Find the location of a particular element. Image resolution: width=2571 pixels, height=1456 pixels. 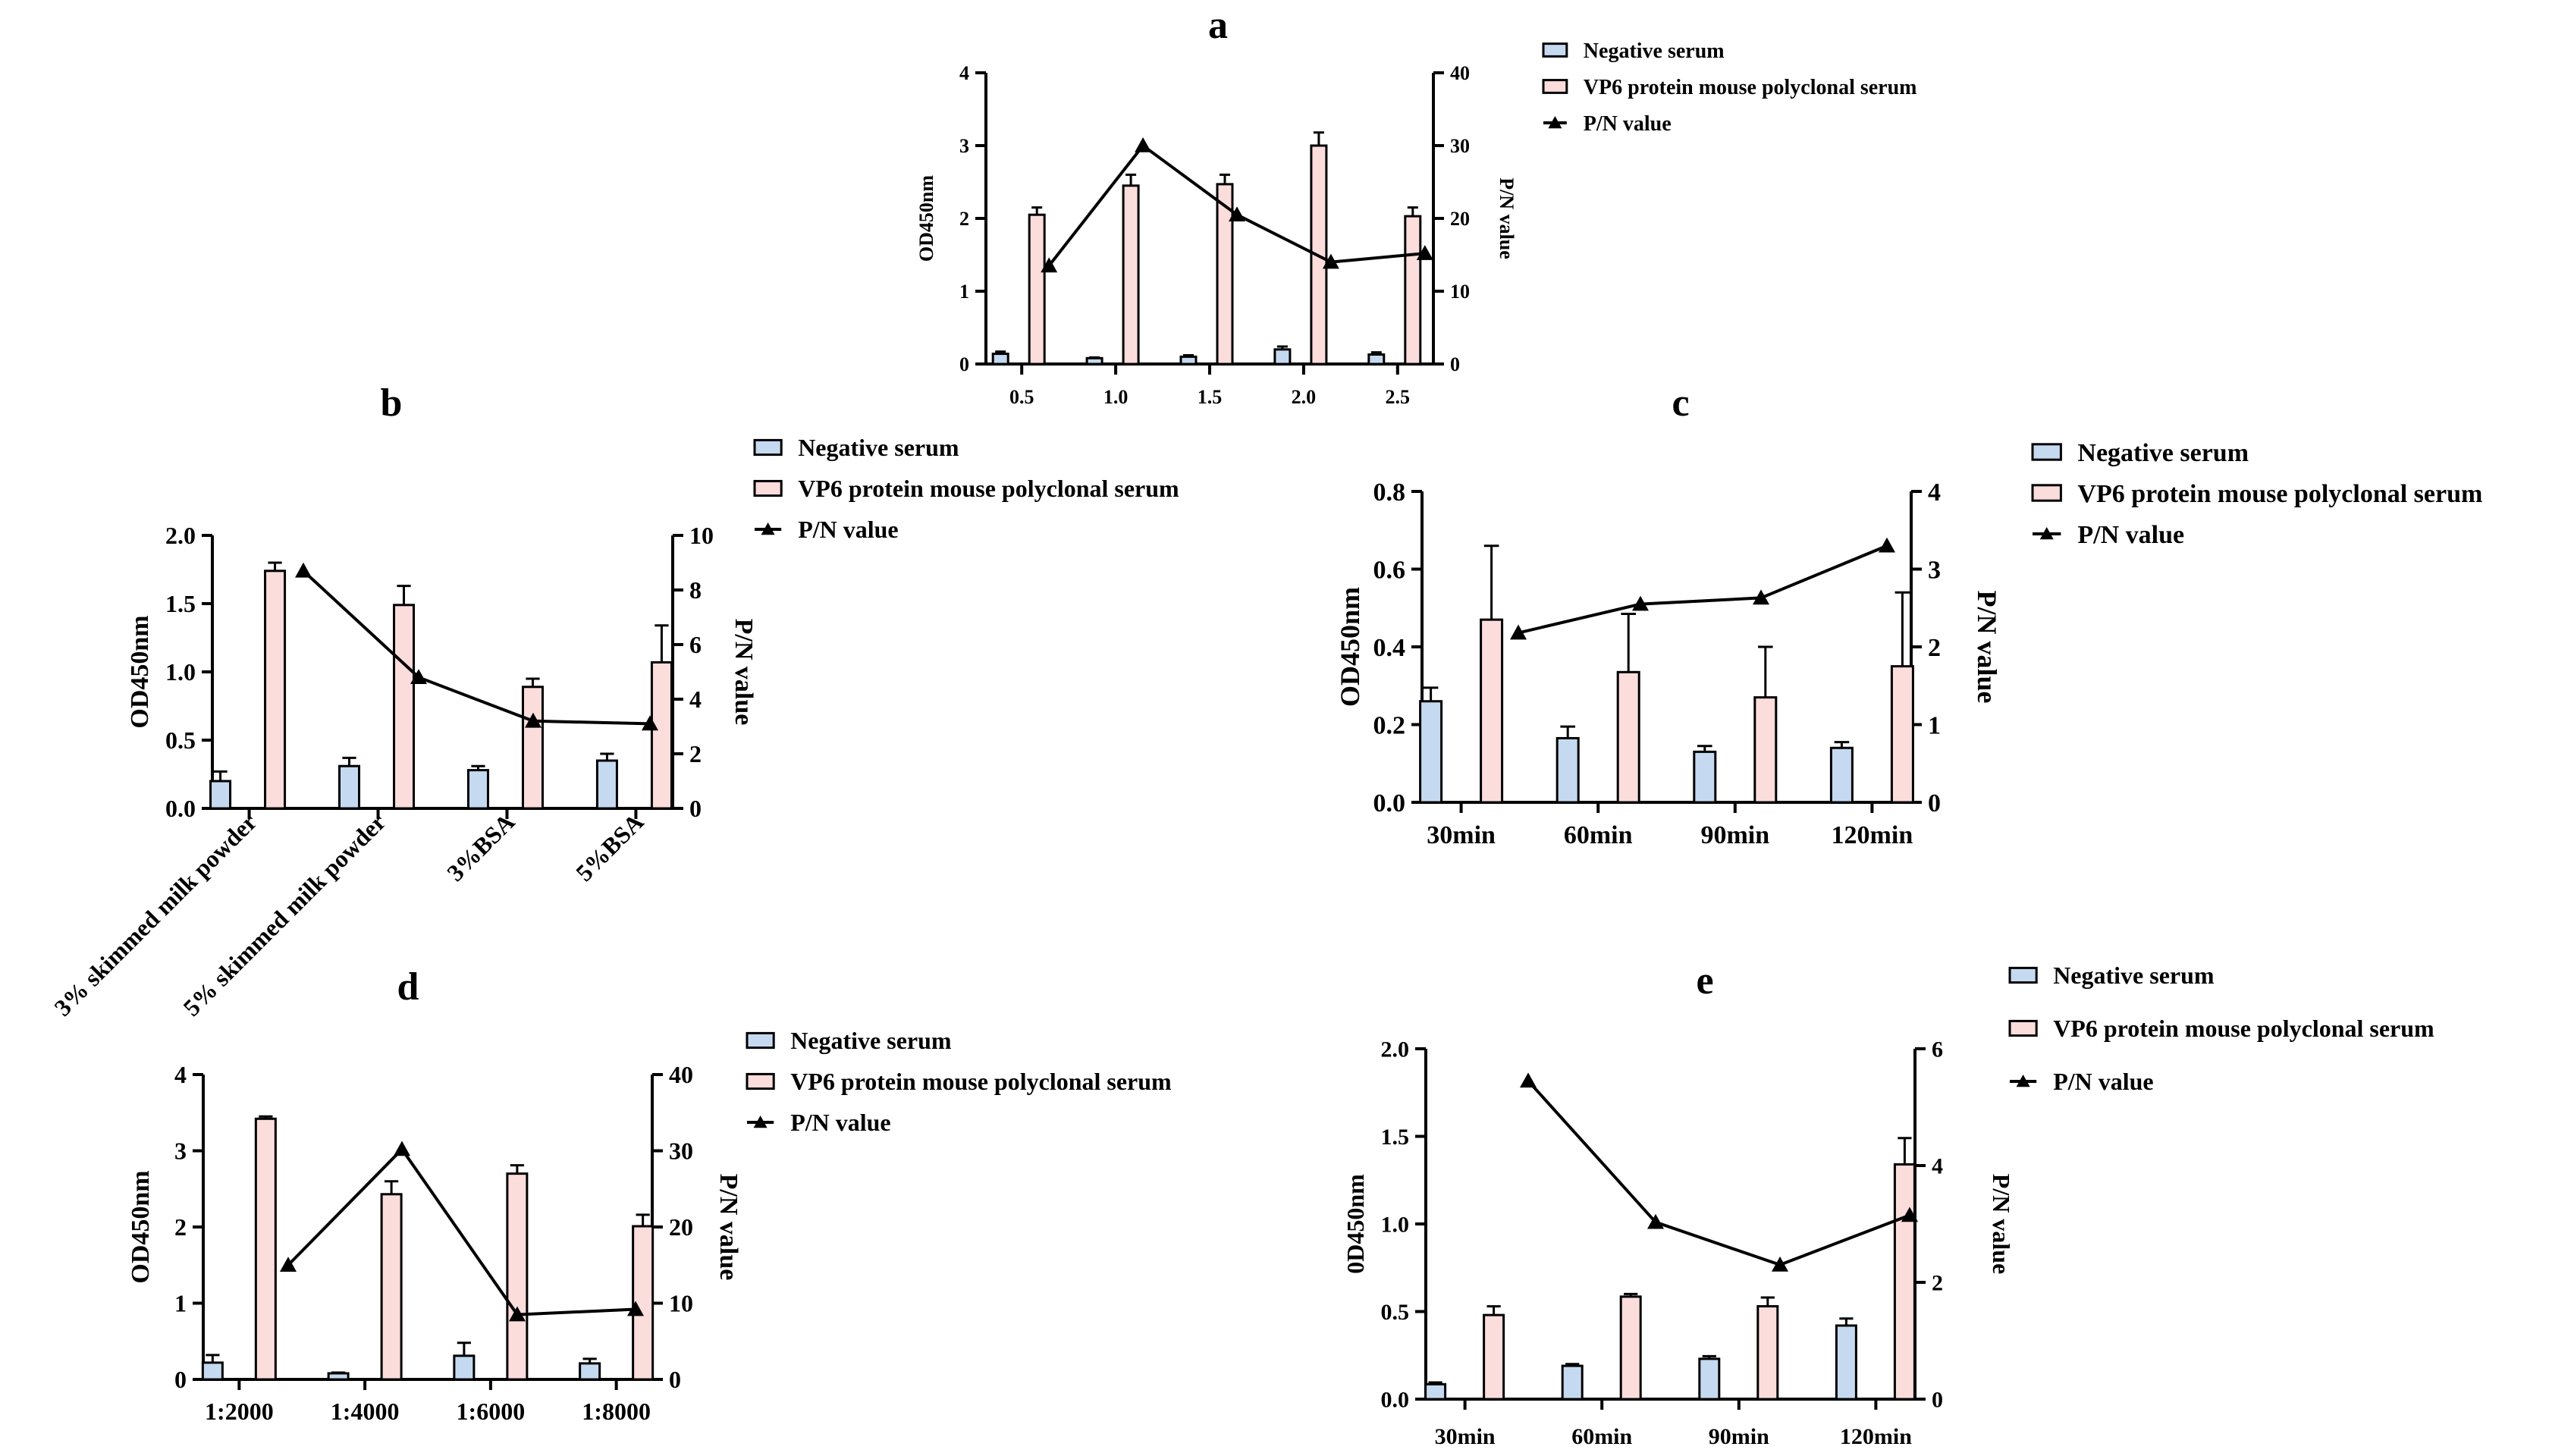

x-tick-label: 1:6000 is located at coordinates (492, 1411).